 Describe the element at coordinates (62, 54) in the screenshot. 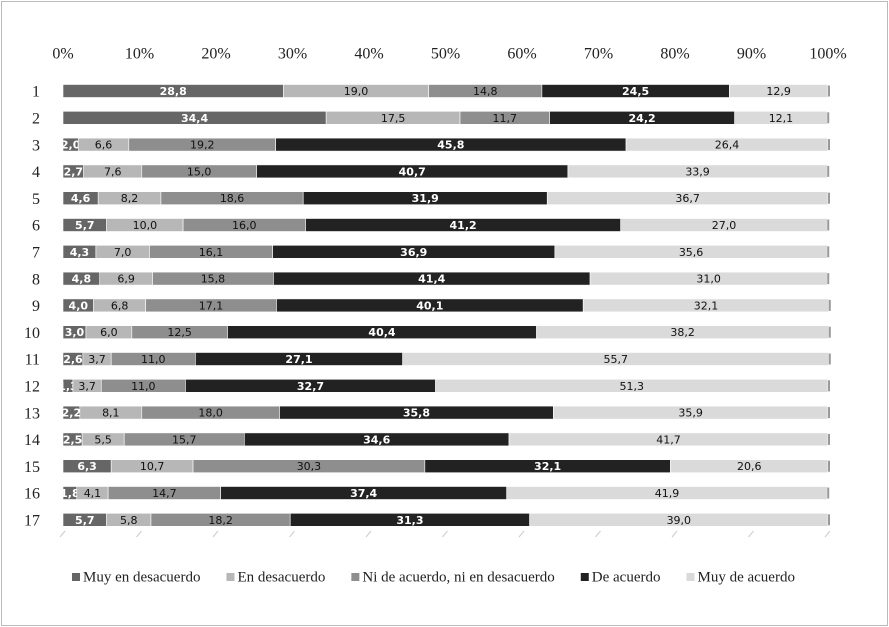

I see `x-tick-label: 0%` at that location.